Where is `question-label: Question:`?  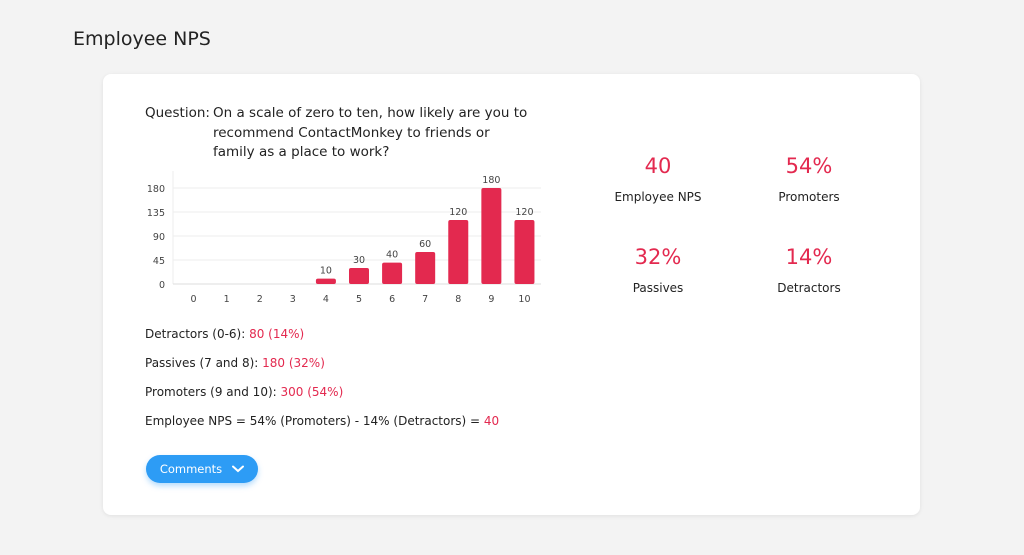
question-label: Question: is located at coordinates (177, 113).